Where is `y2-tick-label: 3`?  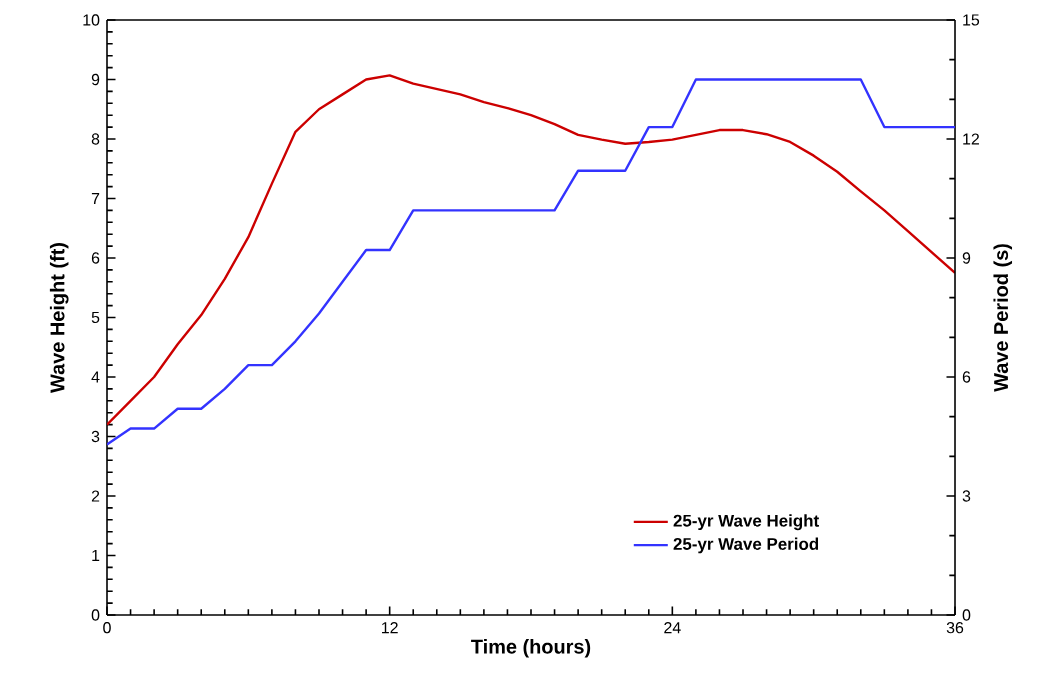 y2-tick-label: 3 is located at coordinates (966, 496).